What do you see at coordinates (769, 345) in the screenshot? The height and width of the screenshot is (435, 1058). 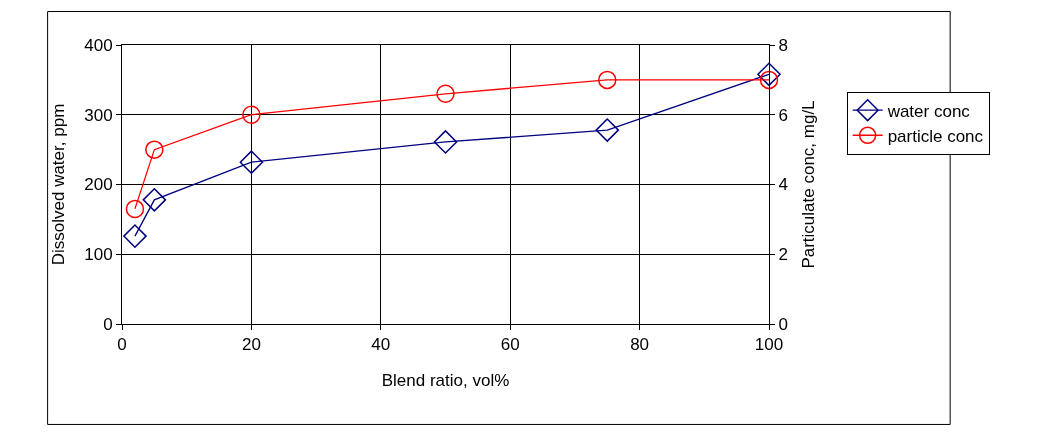 I see `x-tick-label: 100` at bounding box center [769, 345].